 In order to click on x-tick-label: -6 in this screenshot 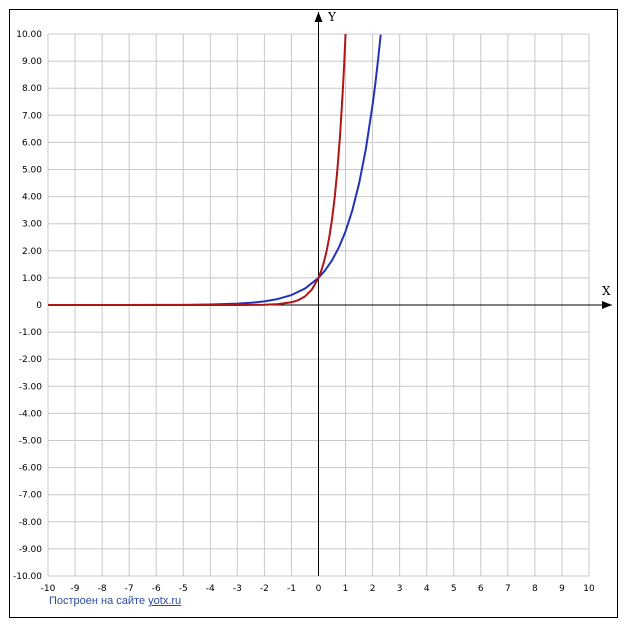, I will do `click(156, 589)`.